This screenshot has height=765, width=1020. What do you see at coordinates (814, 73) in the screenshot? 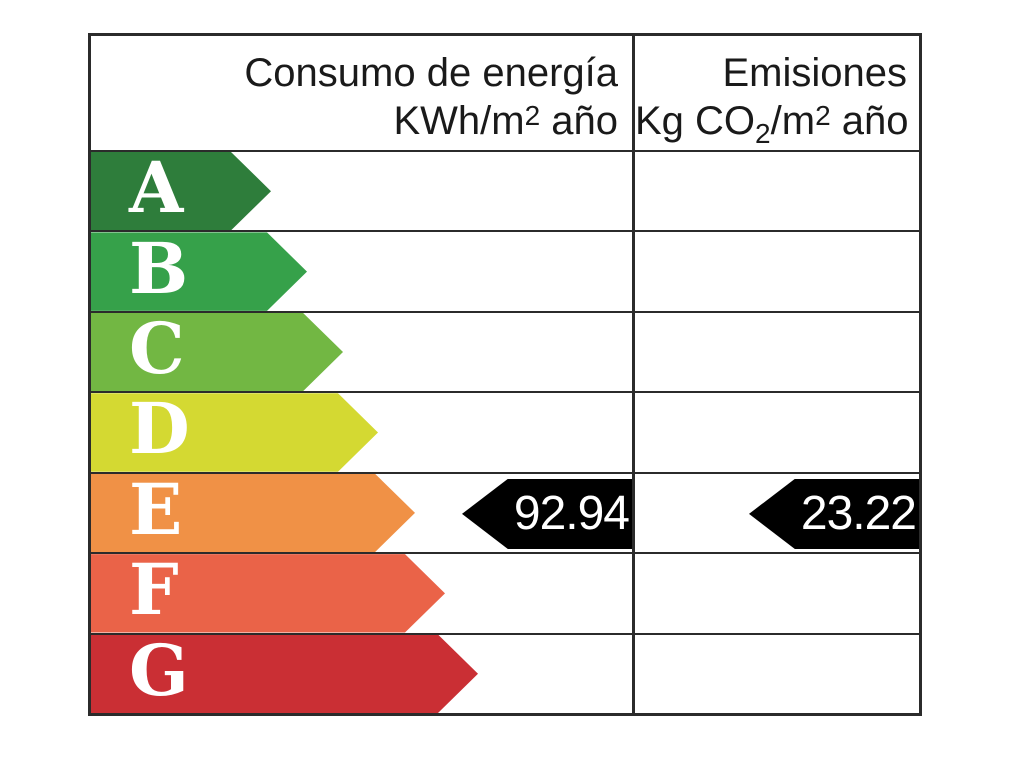
I see `emissions-column-title: Emisiones` at bounding box center [814, 73].